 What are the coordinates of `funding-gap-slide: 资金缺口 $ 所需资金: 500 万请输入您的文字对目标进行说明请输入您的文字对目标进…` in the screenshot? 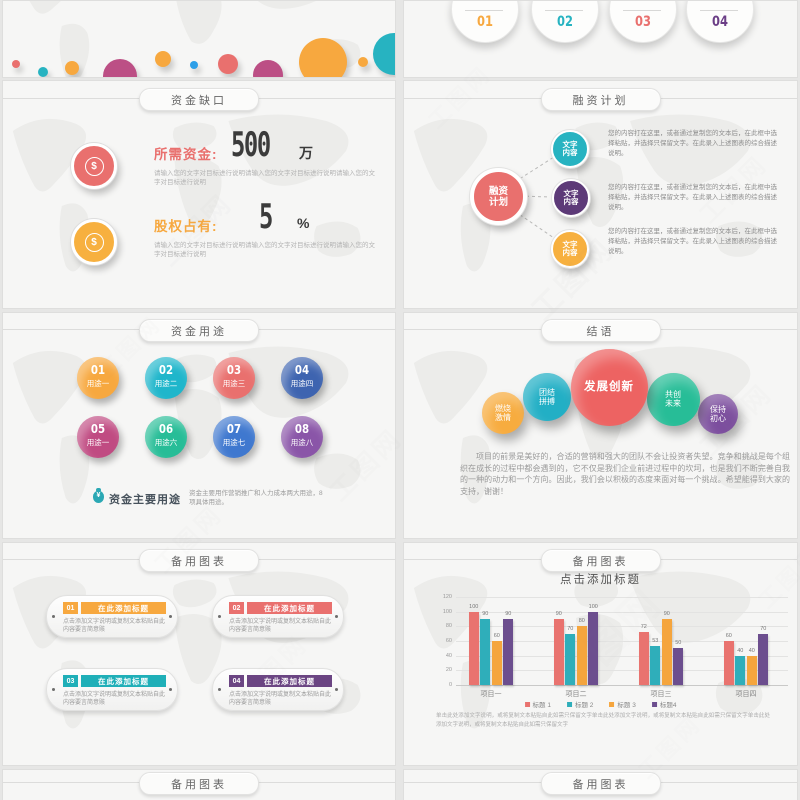 It's located at (199, 194).